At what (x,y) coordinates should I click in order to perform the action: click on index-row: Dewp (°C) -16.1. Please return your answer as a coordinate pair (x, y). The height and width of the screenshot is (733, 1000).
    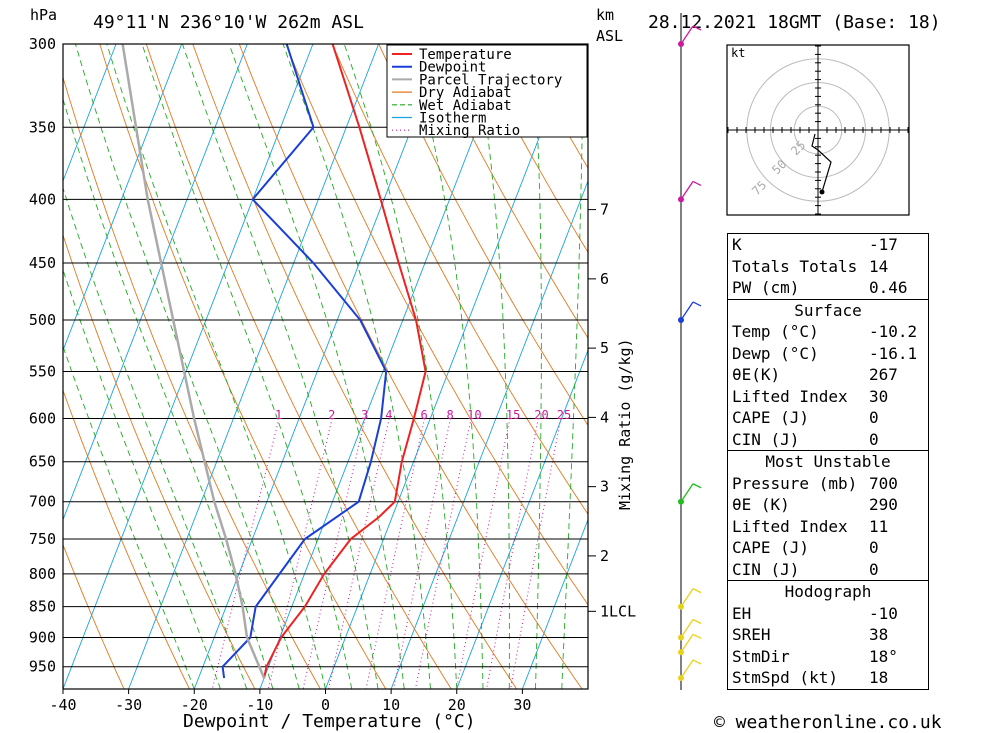
    Looking at the image, I should click on (828, 354).